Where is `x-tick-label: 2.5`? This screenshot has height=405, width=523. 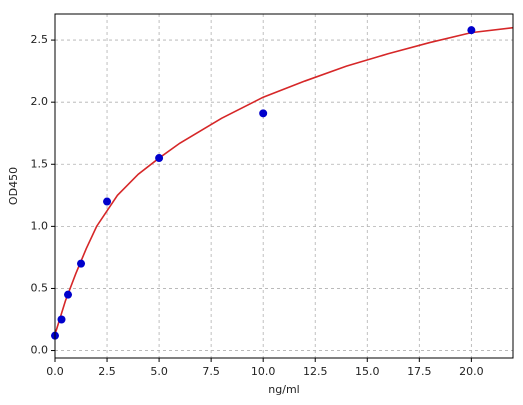 x-tick-label: 2.5 is located at coordinates (107, 371).